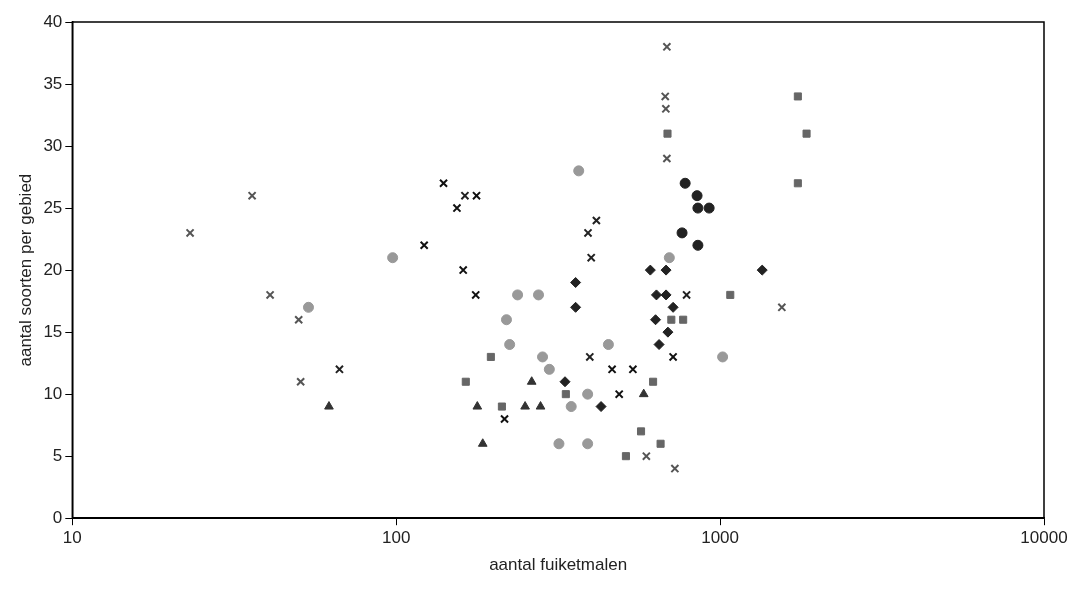  I want to click on y-tick-label: 30, so click(53, 145).